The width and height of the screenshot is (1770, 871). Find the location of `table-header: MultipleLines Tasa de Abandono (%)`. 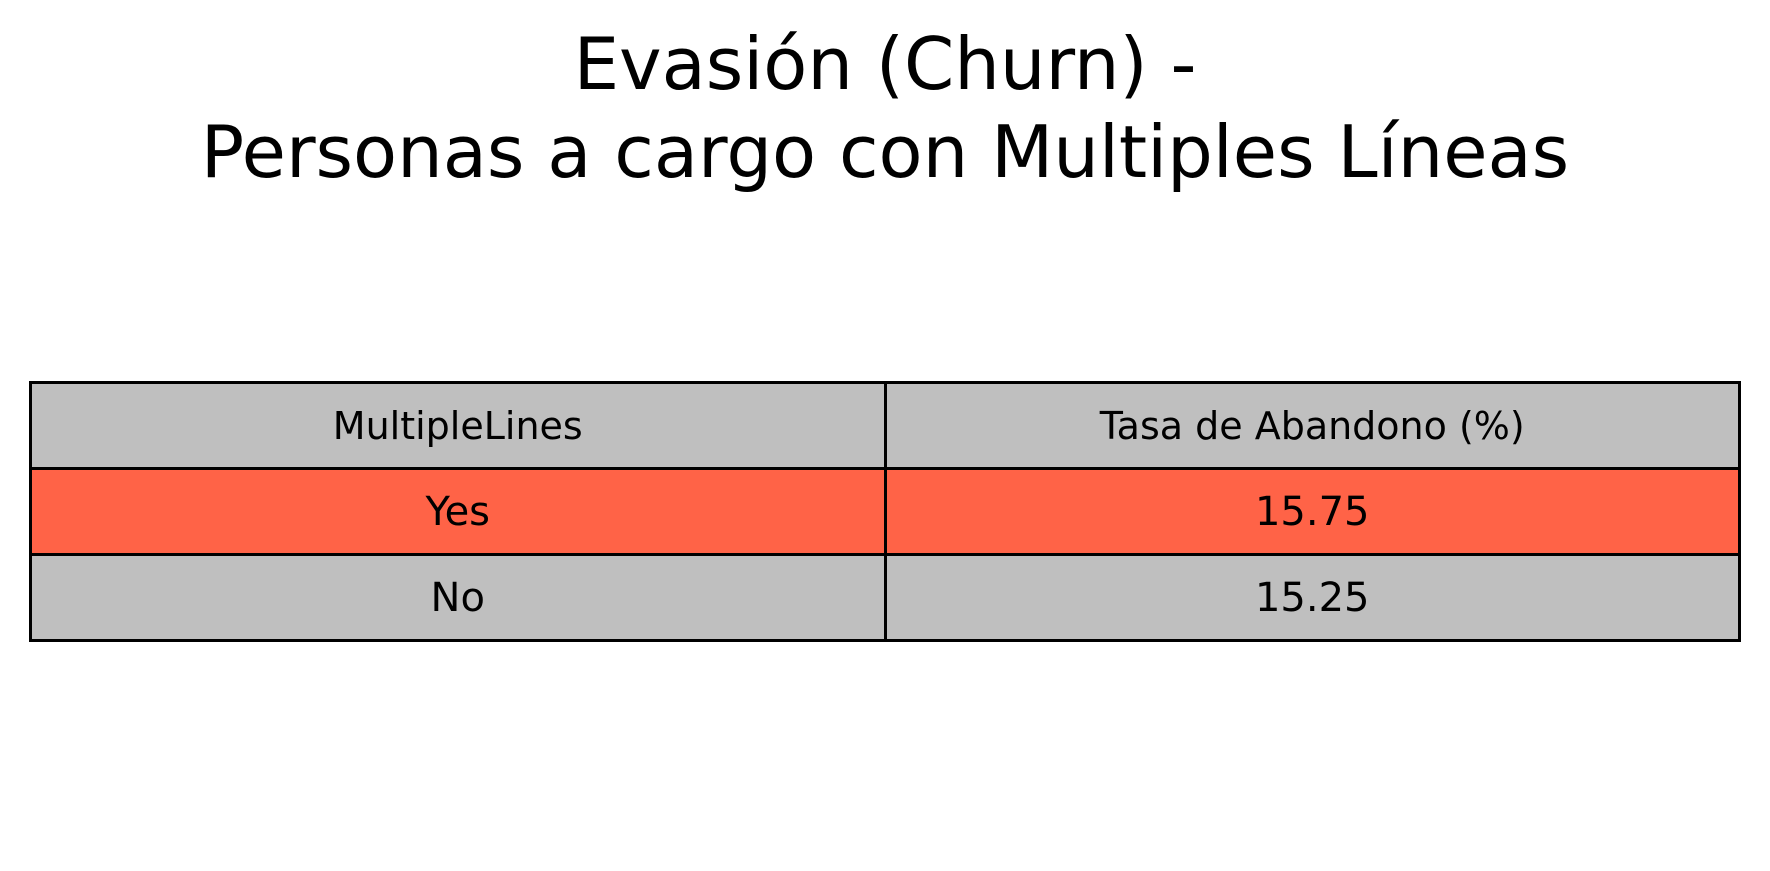

table-header: MultipleLines Tasa de Abandono (%) is located at coordinates (885, 425).